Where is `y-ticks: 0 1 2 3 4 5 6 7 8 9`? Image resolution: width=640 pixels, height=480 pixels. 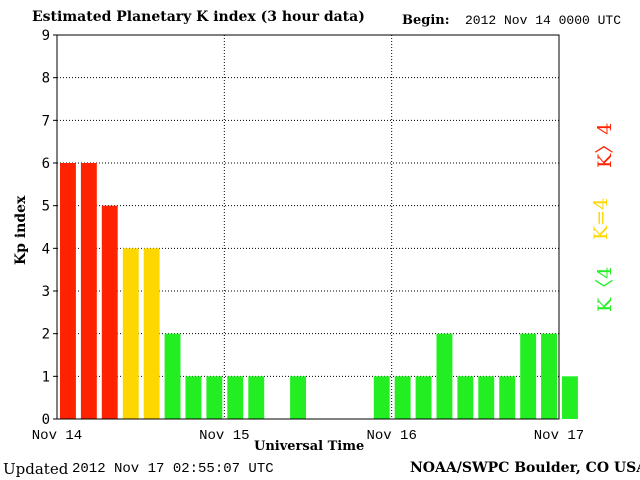 y-ticks: 0 1 2 3 4 5 6 7 8 9 is located at coordinates (49, 228).